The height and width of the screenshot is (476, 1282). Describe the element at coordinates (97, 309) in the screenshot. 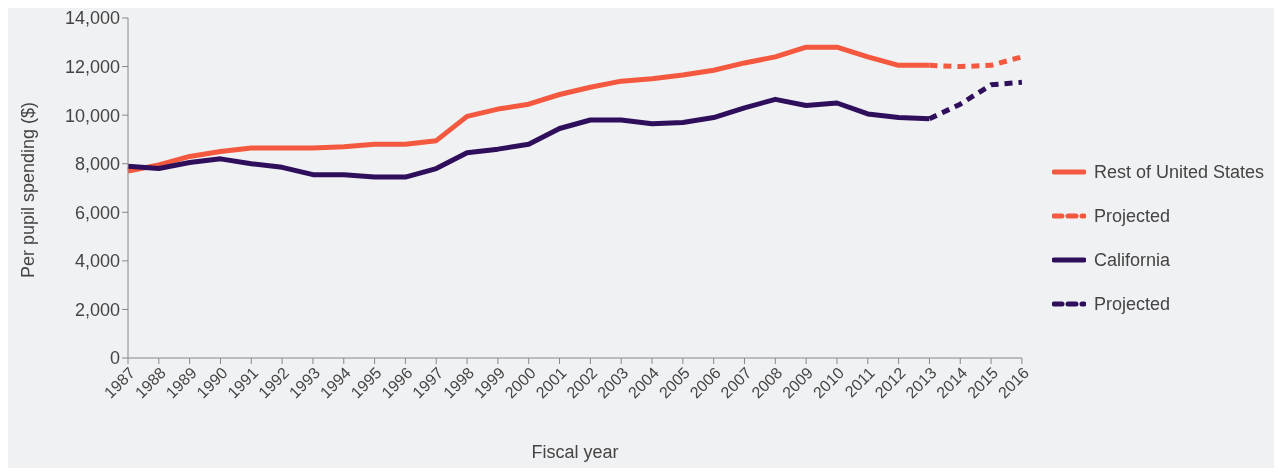

I see `y-tick-label: 2,000` at that location.